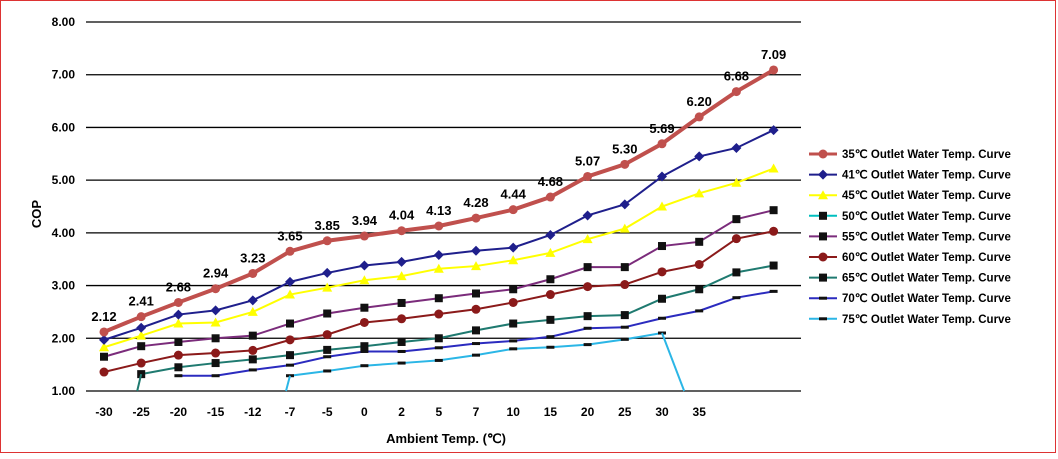 The width and height of the screenshot is (1058, 459). What do you see at coordinates (514, 412) in the screenshot?
I see `x-tick-label: 10` at bounding box center [514, 412].